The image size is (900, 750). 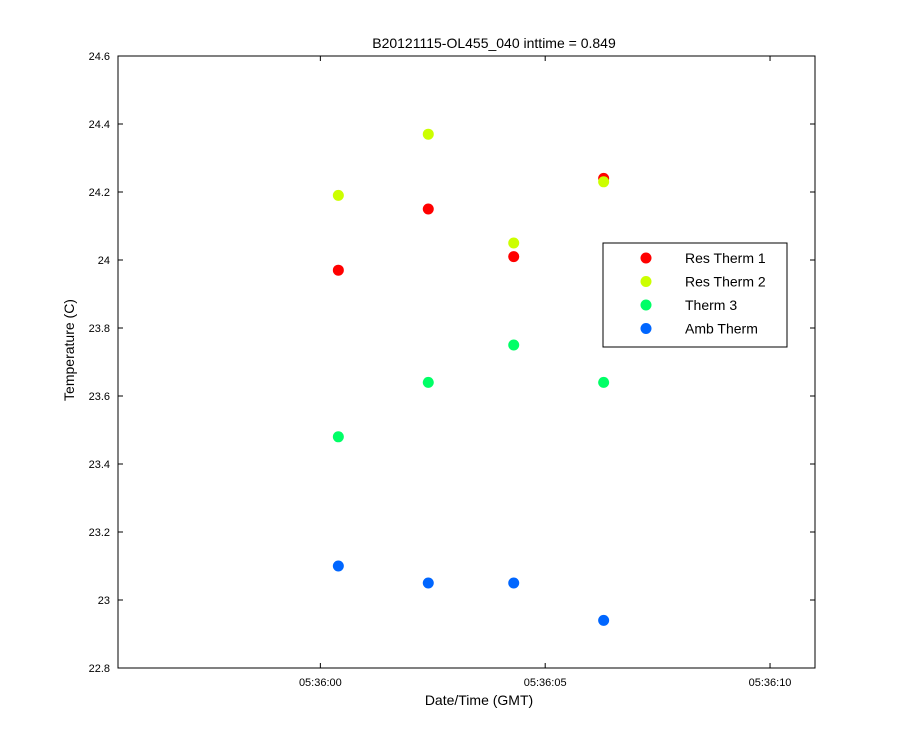 I want to click on y-tick-label: 23, so click(x=104, y=601).